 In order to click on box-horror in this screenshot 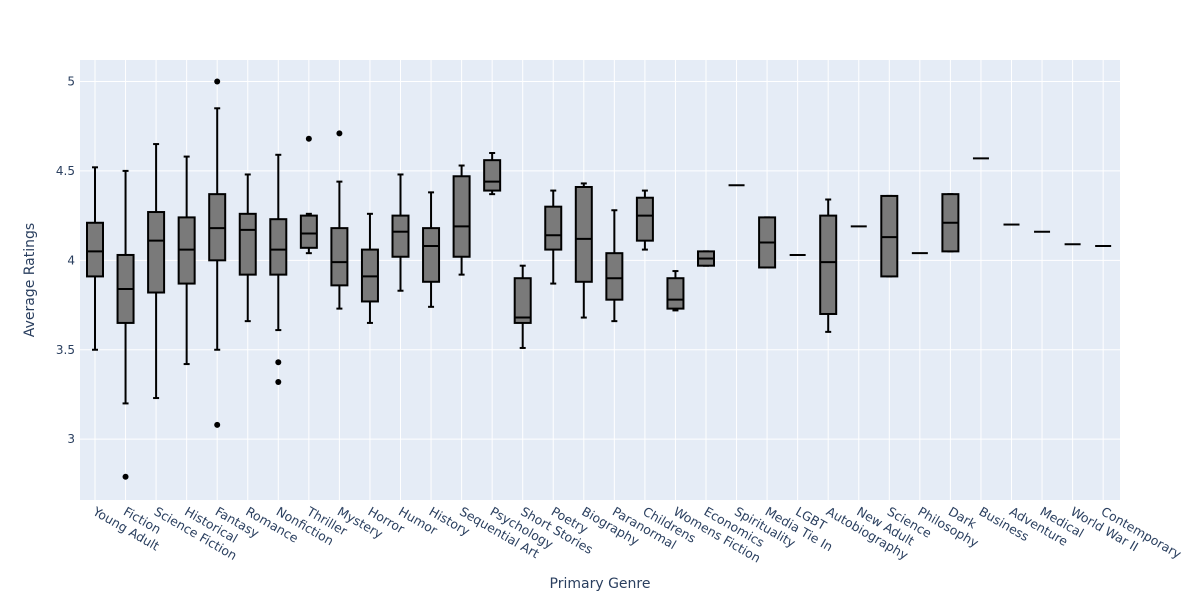, I will do `click(369, 268)`.